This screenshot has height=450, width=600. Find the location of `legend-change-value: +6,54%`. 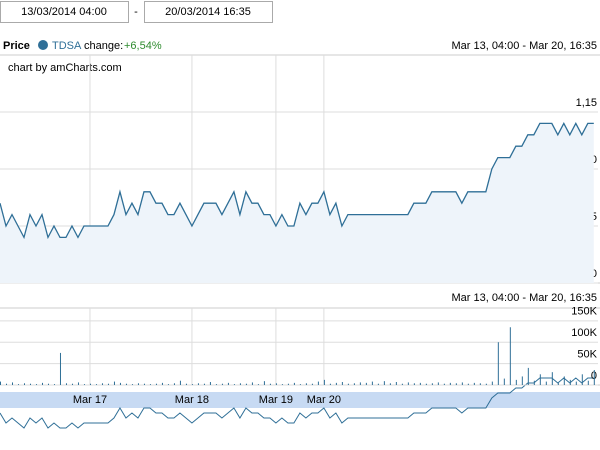

legend-change-value: +6,54% is located at coordinates (143, 46).